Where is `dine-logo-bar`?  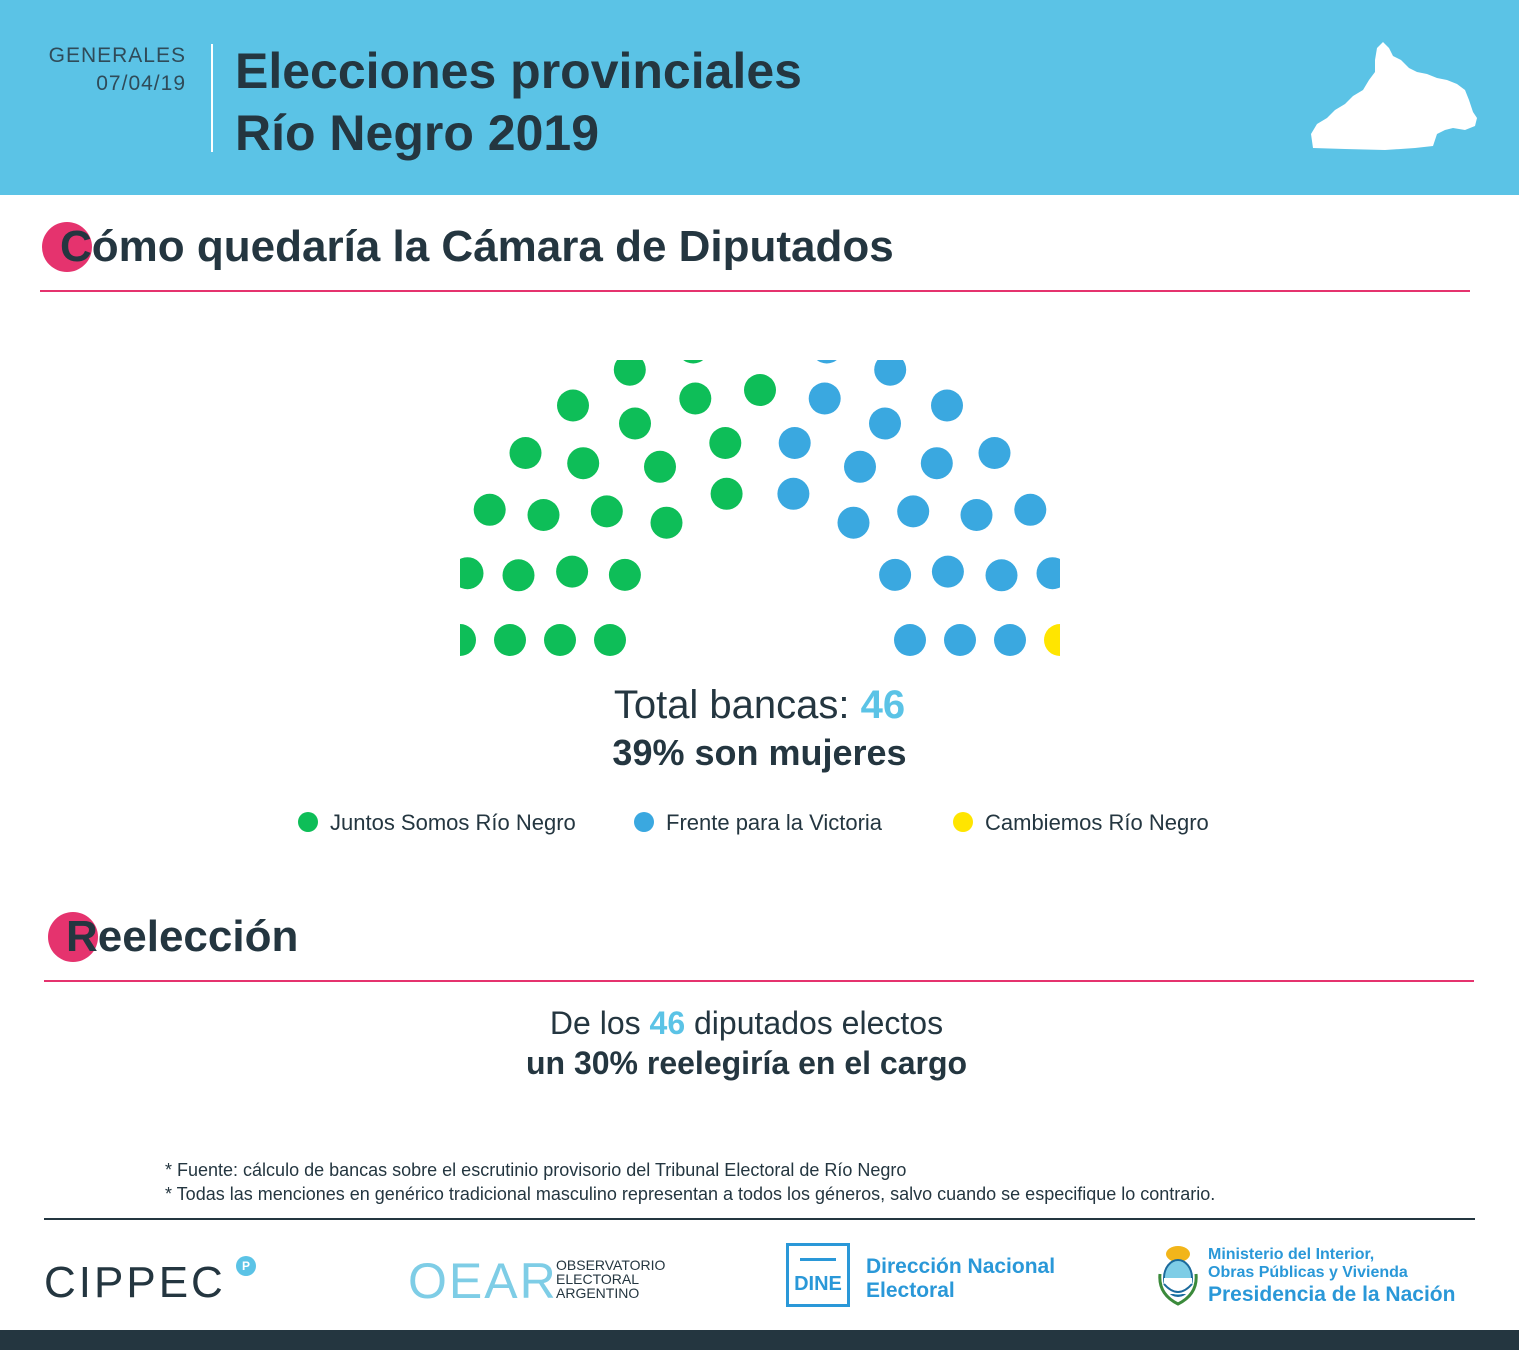 dine-logo-bar is located at coordinates (818, 1259).